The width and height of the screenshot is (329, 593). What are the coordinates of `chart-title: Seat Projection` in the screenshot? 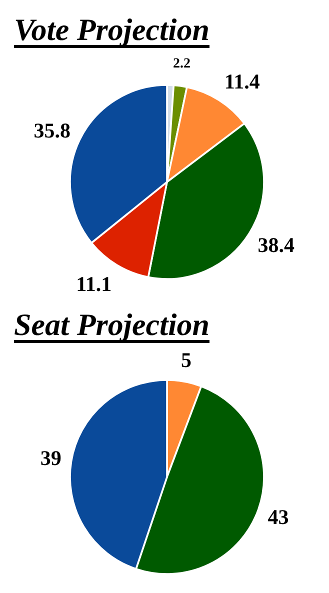 It's located at (112, 324).